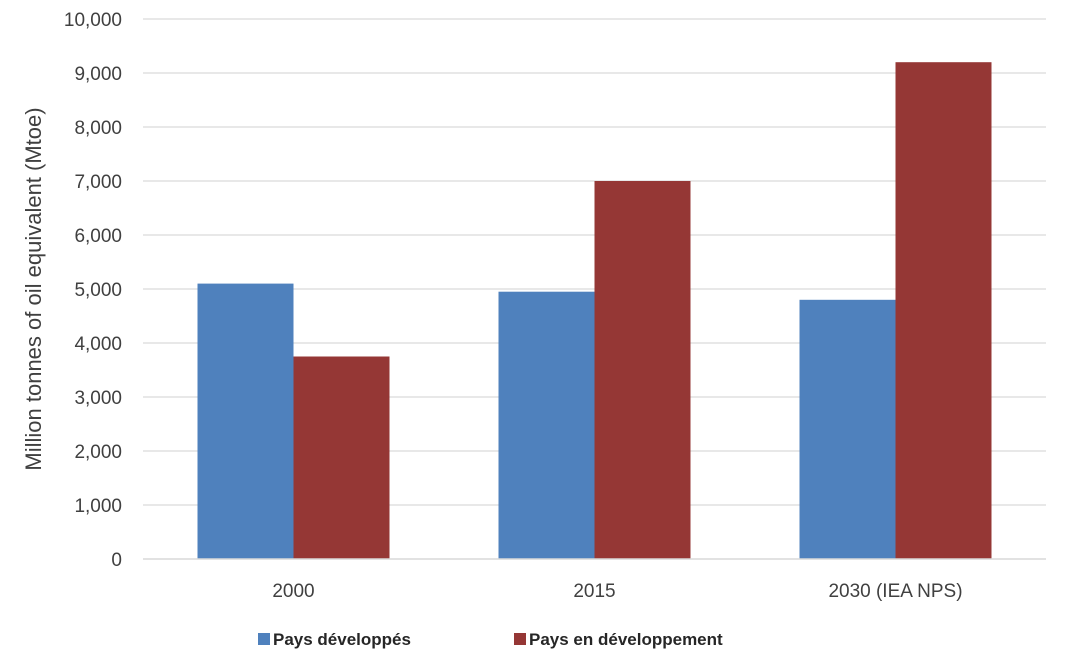  Describe the element at coordinates (490, 639) in the screenshot. I see `legend: Pays développés Pays en développement` at that location.